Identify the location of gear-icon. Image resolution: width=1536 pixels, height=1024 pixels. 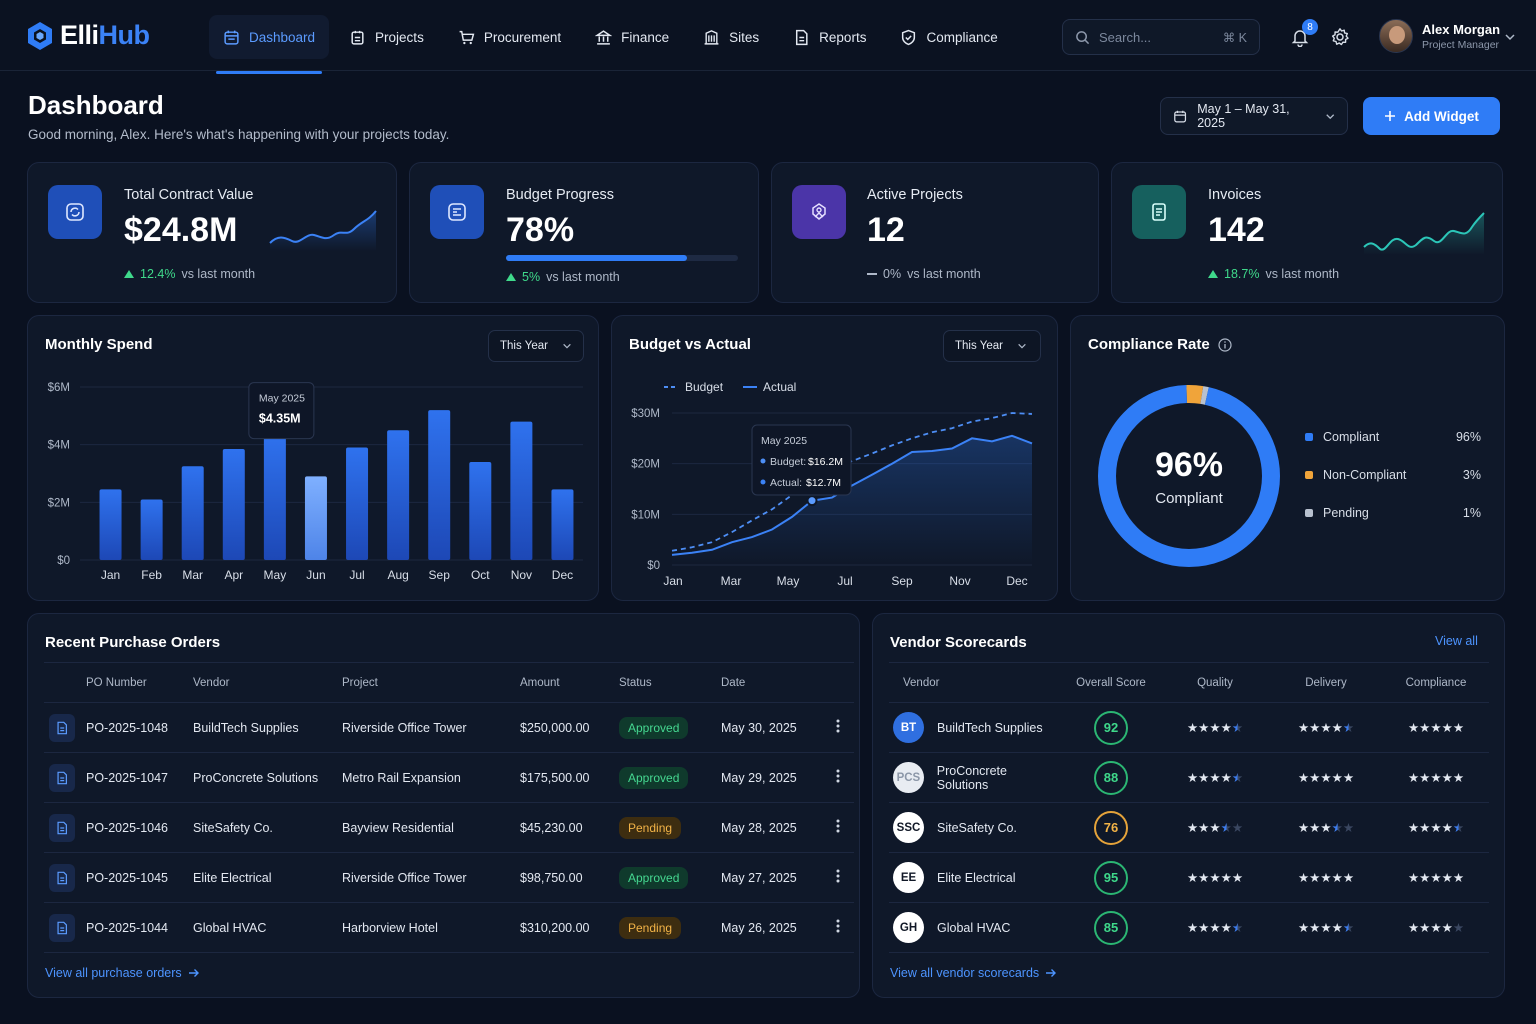
(1340, 37).